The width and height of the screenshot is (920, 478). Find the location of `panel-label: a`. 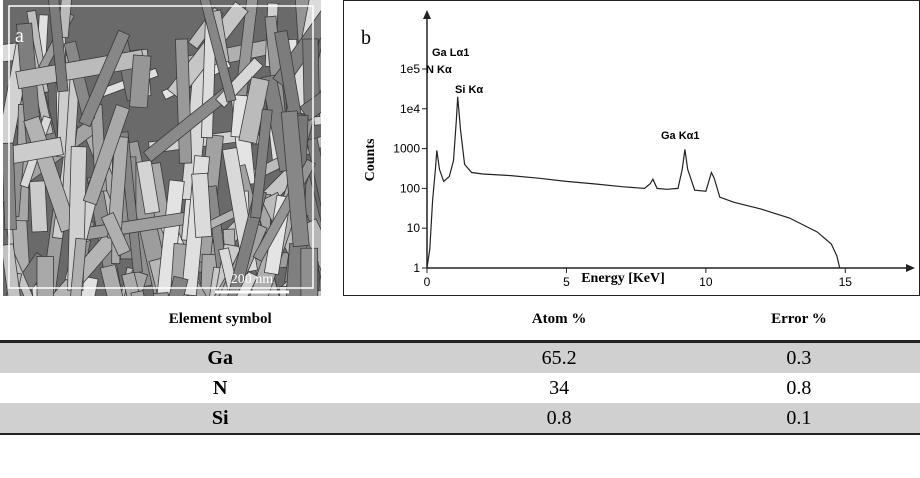

panel-label: a is located at coordinates (19, 36).